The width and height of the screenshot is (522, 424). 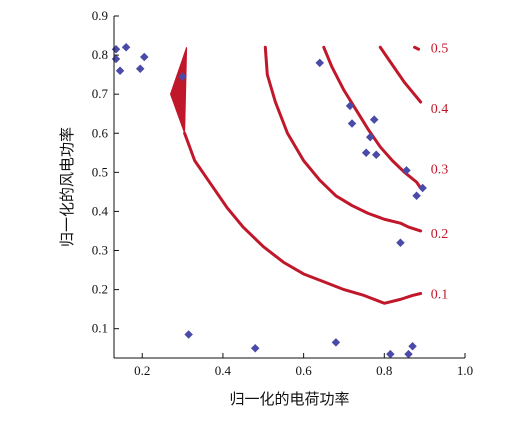 What do you see at coordinates (440, 234) in the screenshot?
I see `contour-label: 0.2` at bounding box center [440, 234].